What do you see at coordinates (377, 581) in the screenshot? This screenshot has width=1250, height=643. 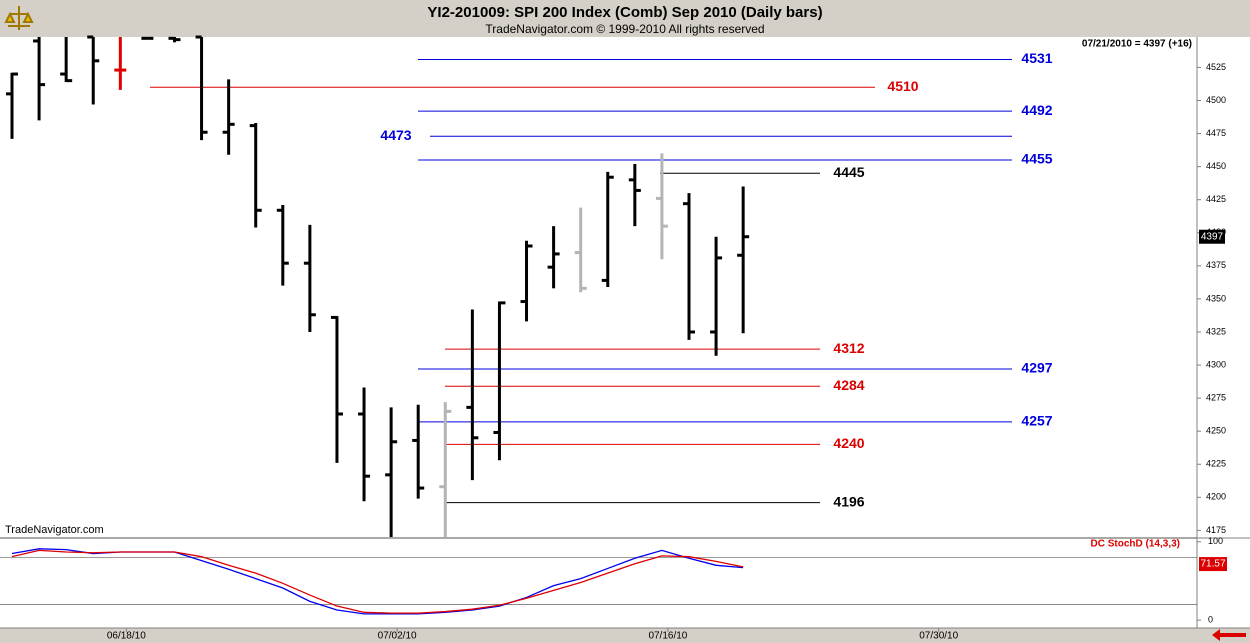 I see `indicator-line` at bounding box center [377, 581].